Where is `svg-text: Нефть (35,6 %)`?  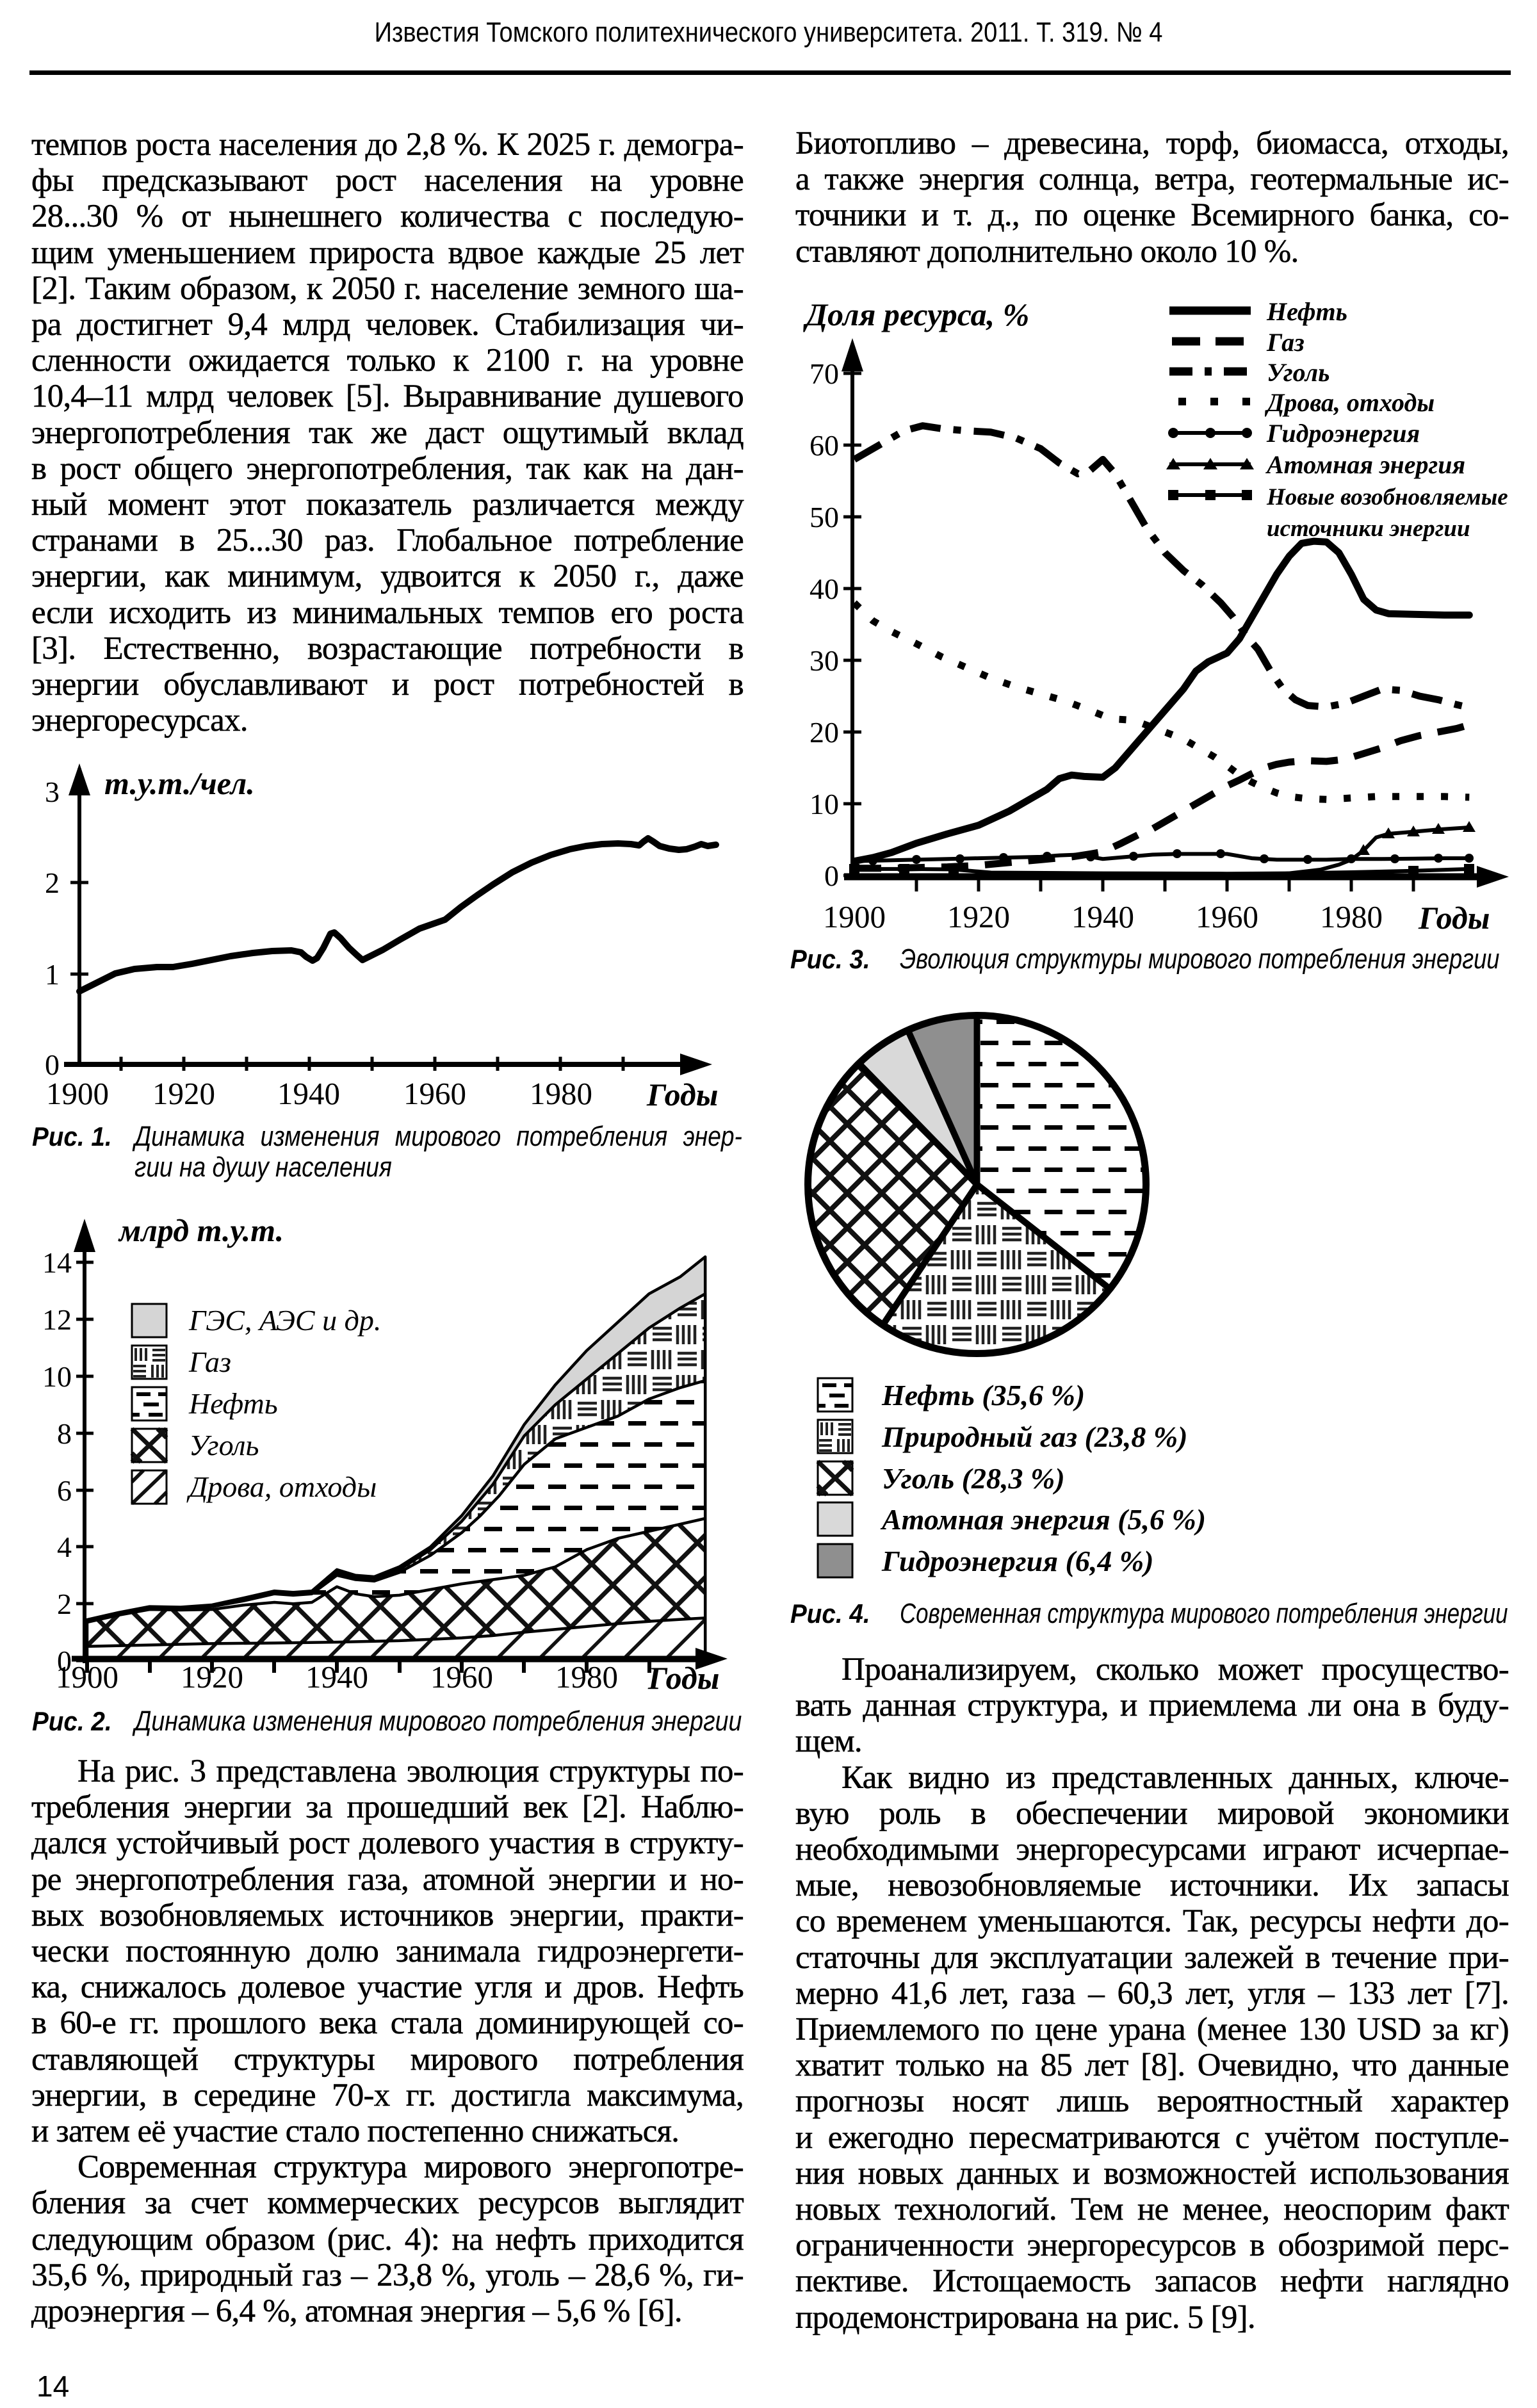 svg-text: Нефть (35,6 %) is located at coordinates (983, 1395).